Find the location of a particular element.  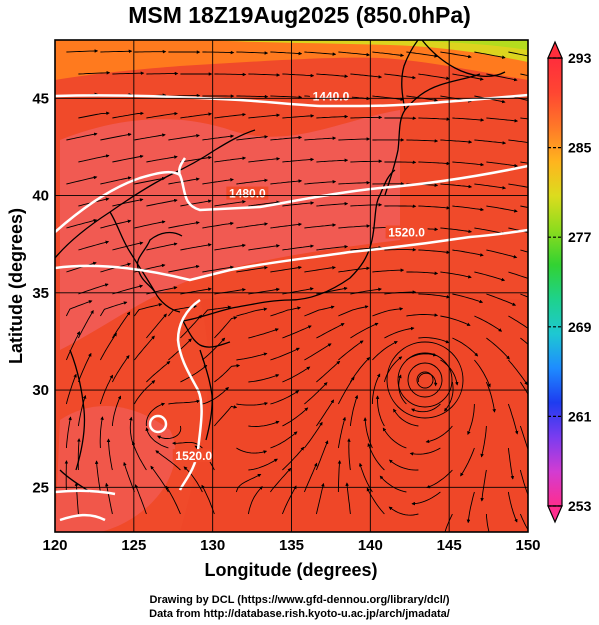

lon-tick-135: 135 is located at coordinates (291, 545).